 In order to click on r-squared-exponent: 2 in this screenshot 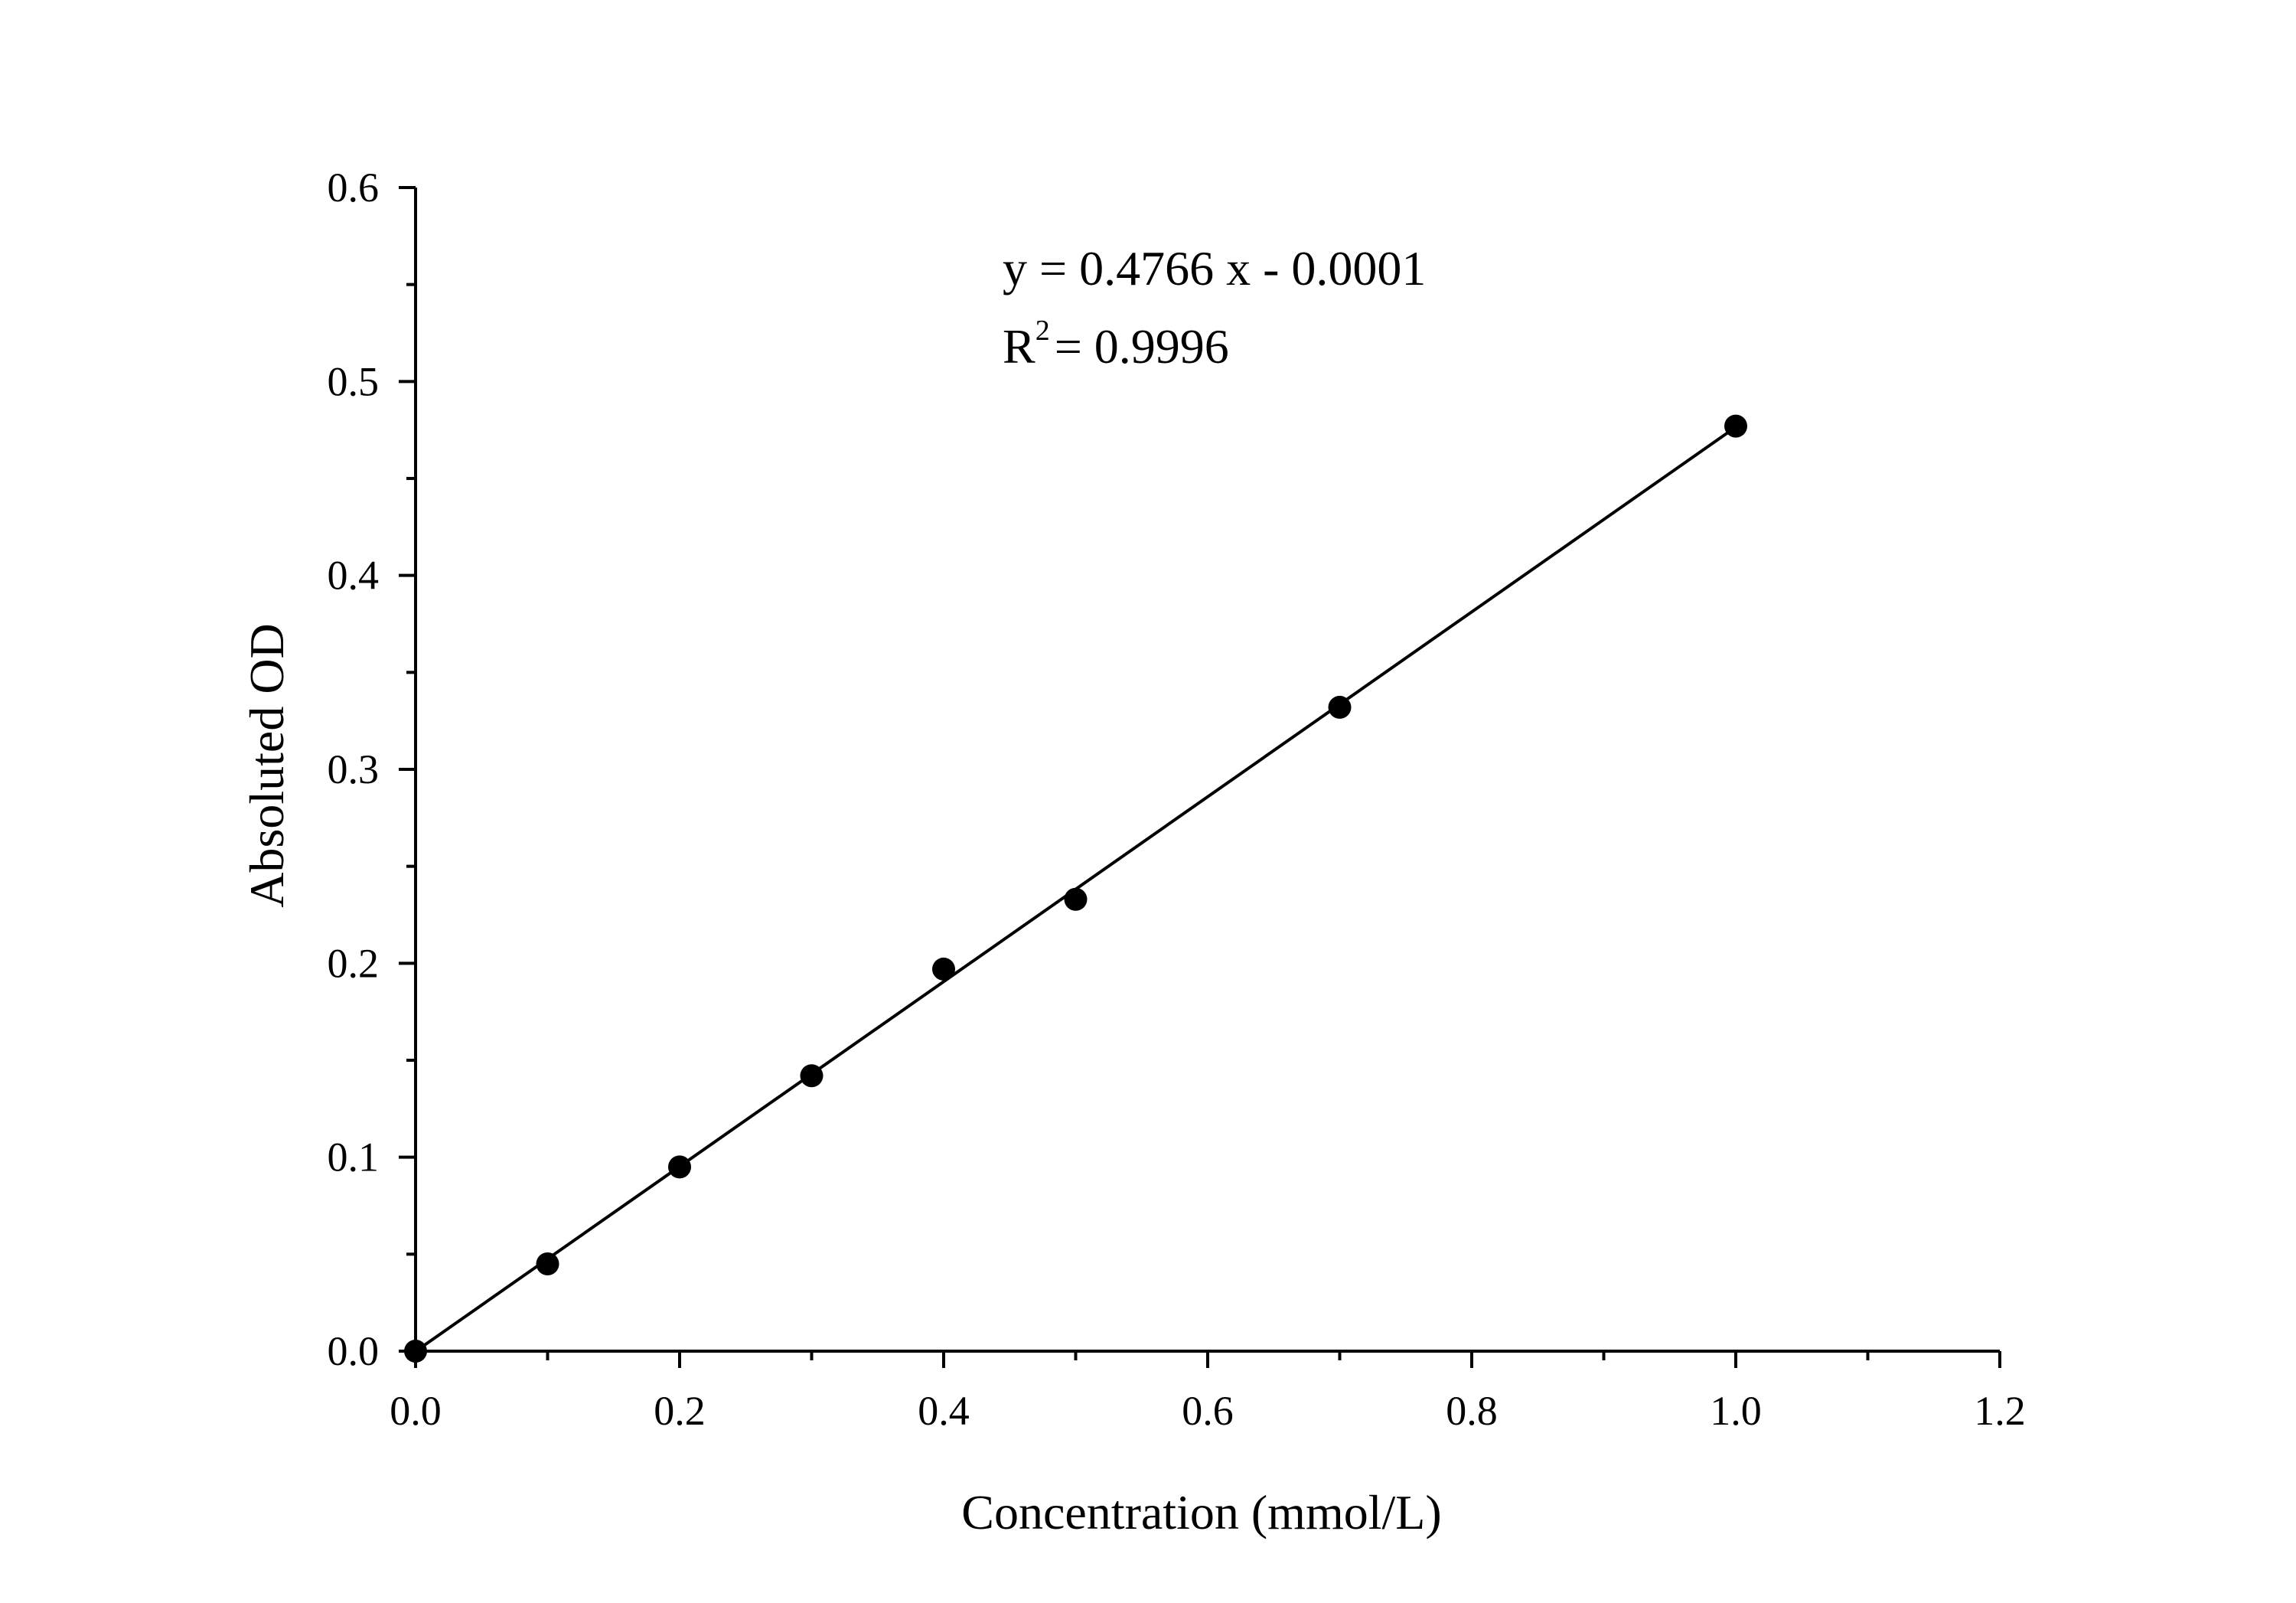, I will do `click(1042, 331)`.